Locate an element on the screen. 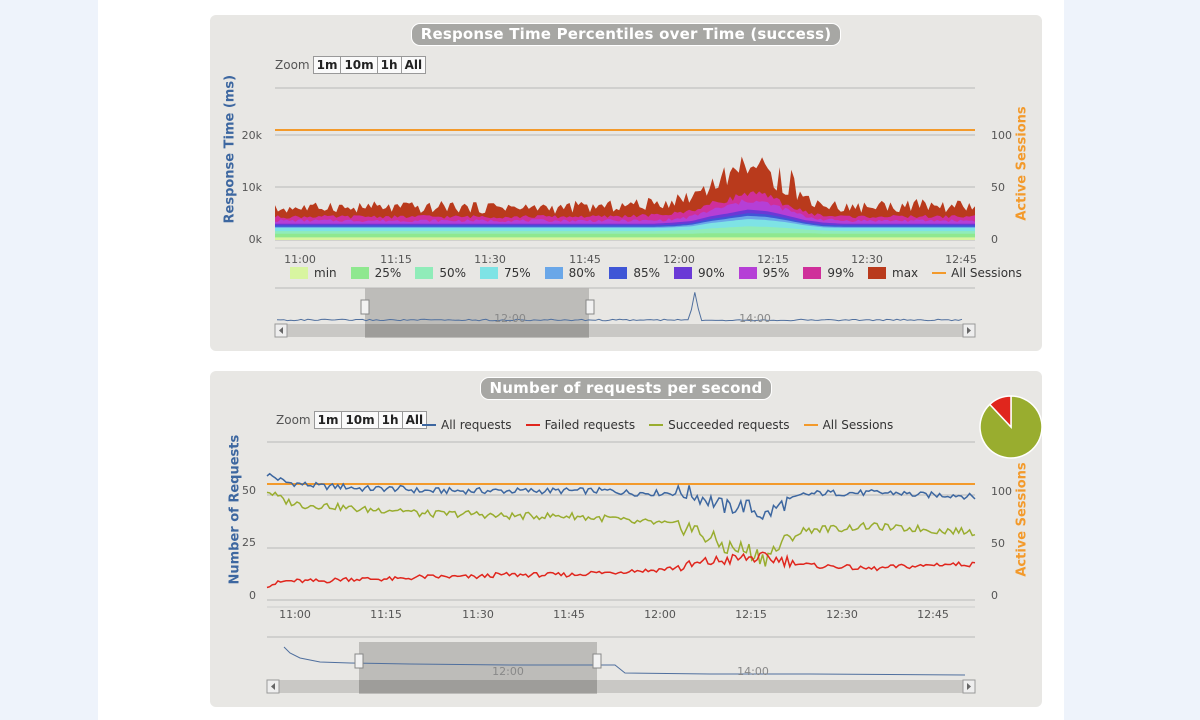 This screenshot has height=720, width=1200. legend-label: 75% is located at coordinates (517, 273).